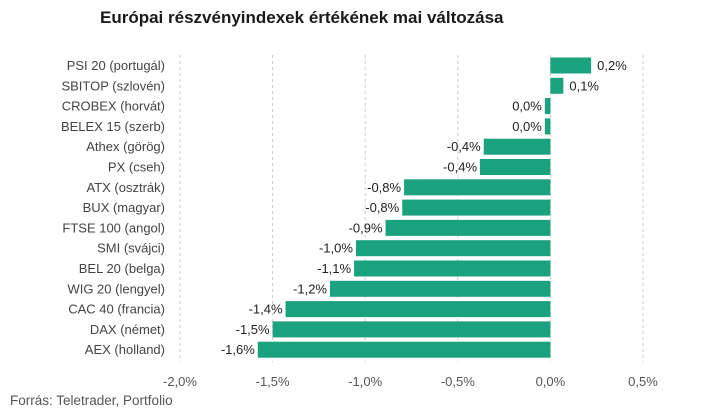  I want to click on category-label: CROBEX (horvát), so click(113, 106).